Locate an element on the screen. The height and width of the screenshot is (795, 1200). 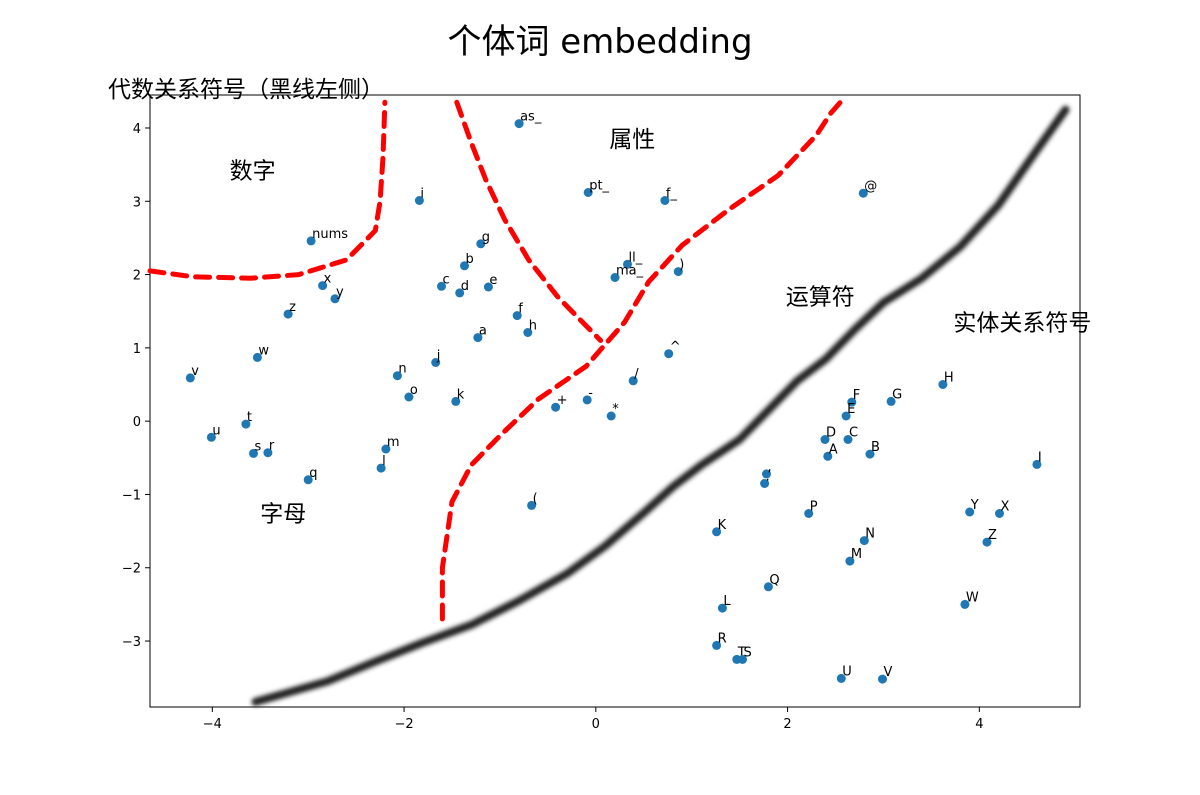
x-tick-label: −2 is located at coordinates (403, 724).